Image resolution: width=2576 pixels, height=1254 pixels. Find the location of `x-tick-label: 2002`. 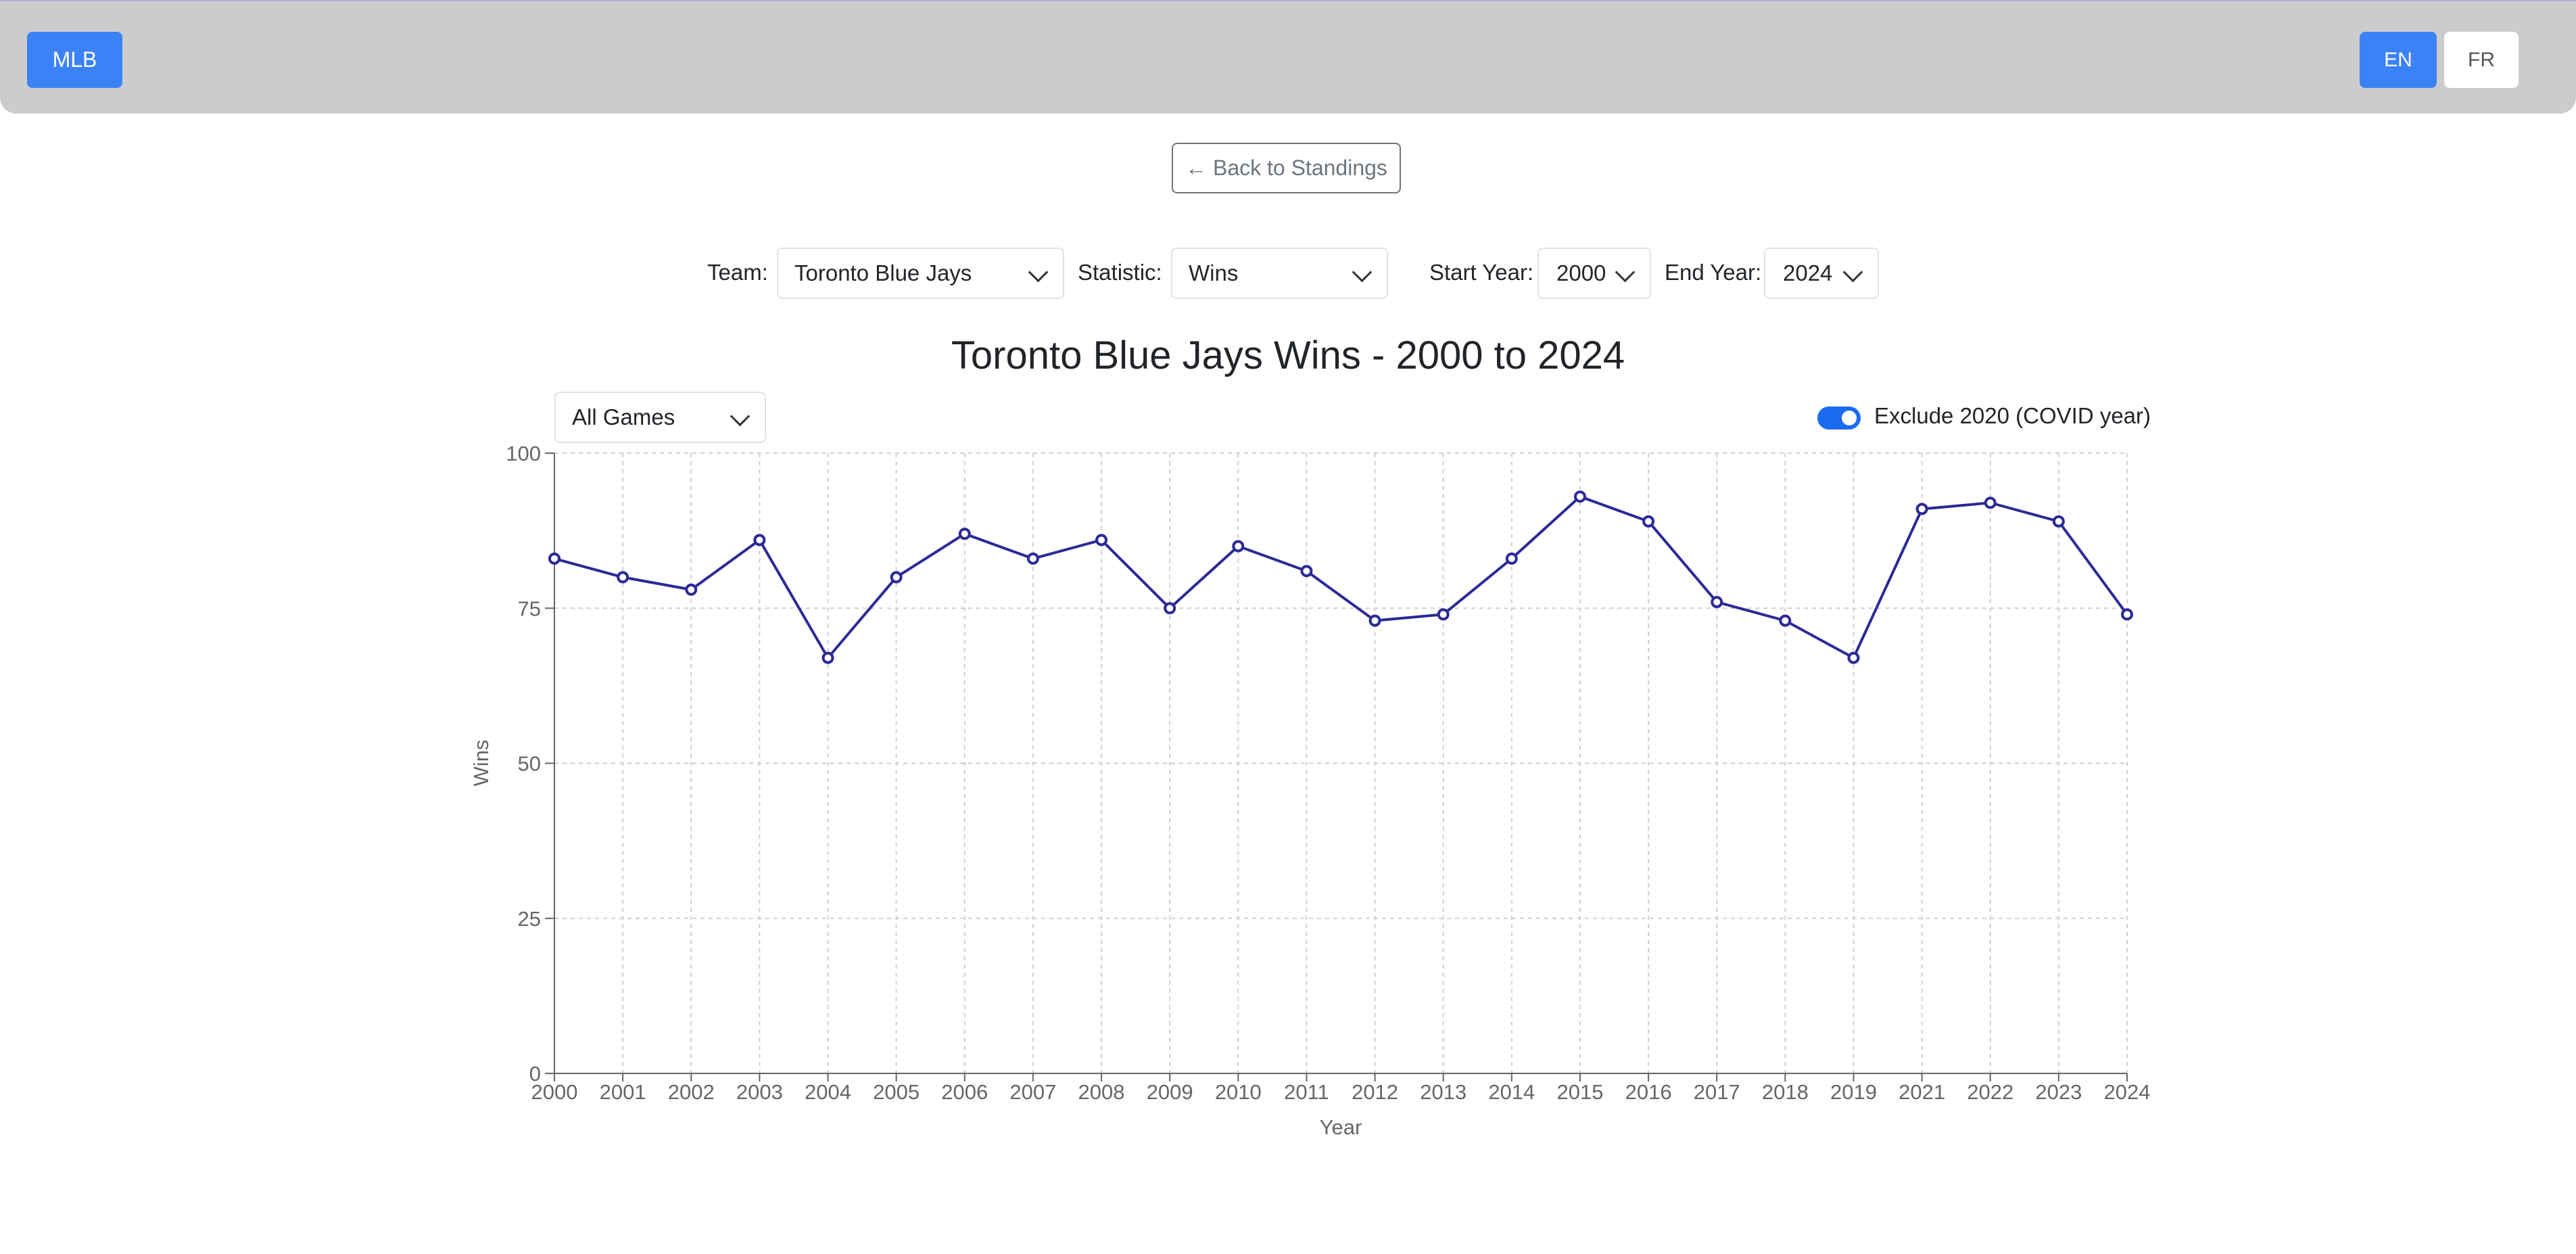

x-tick-label: 2002 is located at coordinates (691, 1092).